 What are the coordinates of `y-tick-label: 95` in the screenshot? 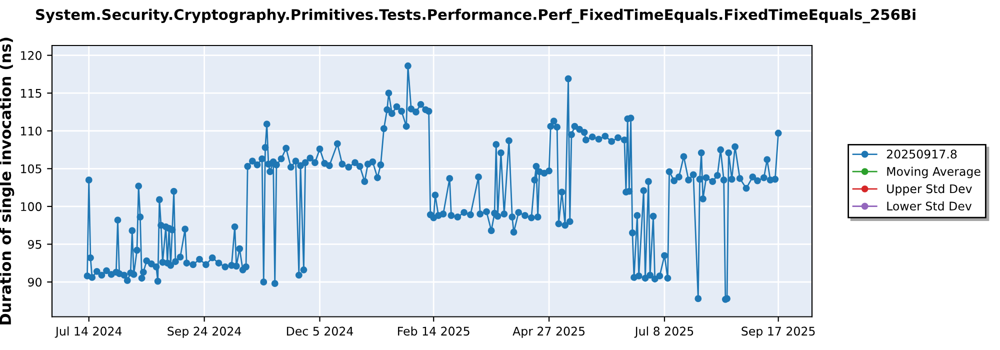 It's located at (35, 244).